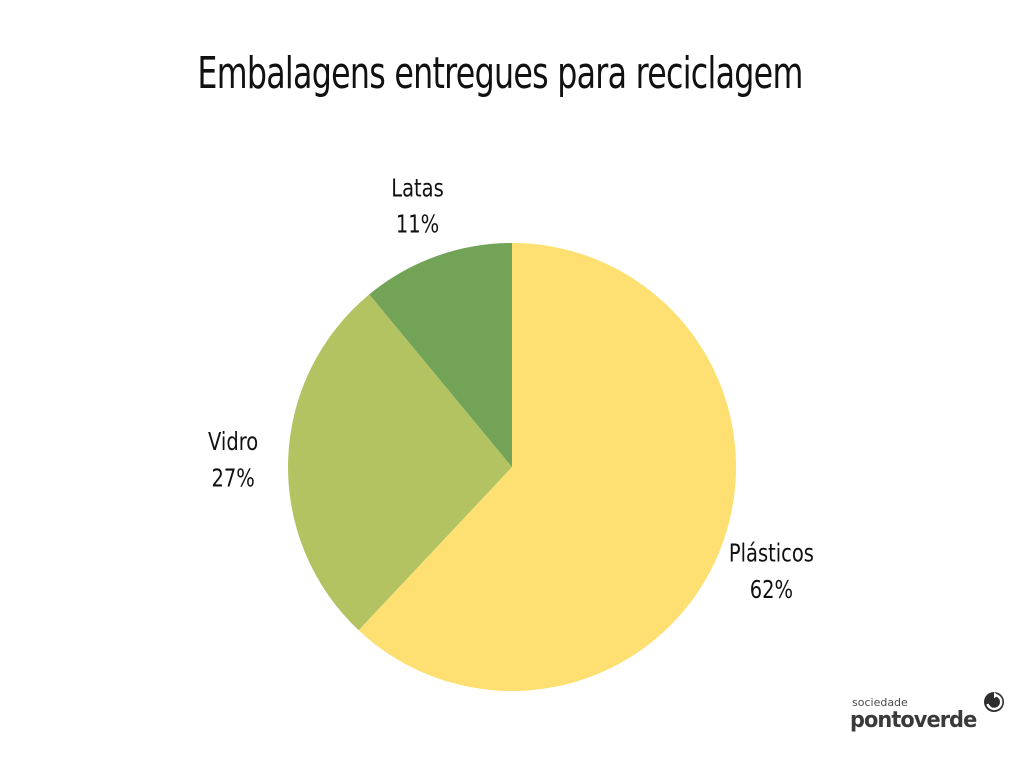 The width and height of the screenshot is (1024, 768). I want to click on pie-slice-vidro, so click(399, 462).